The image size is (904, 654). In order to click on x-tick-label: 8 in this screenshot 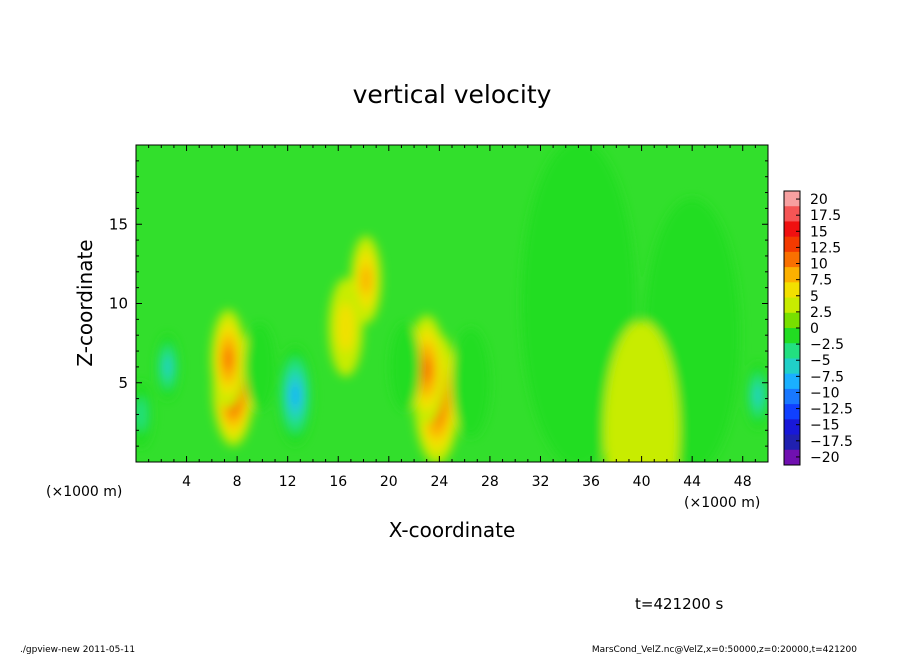, I will do `click(237, 482)`.